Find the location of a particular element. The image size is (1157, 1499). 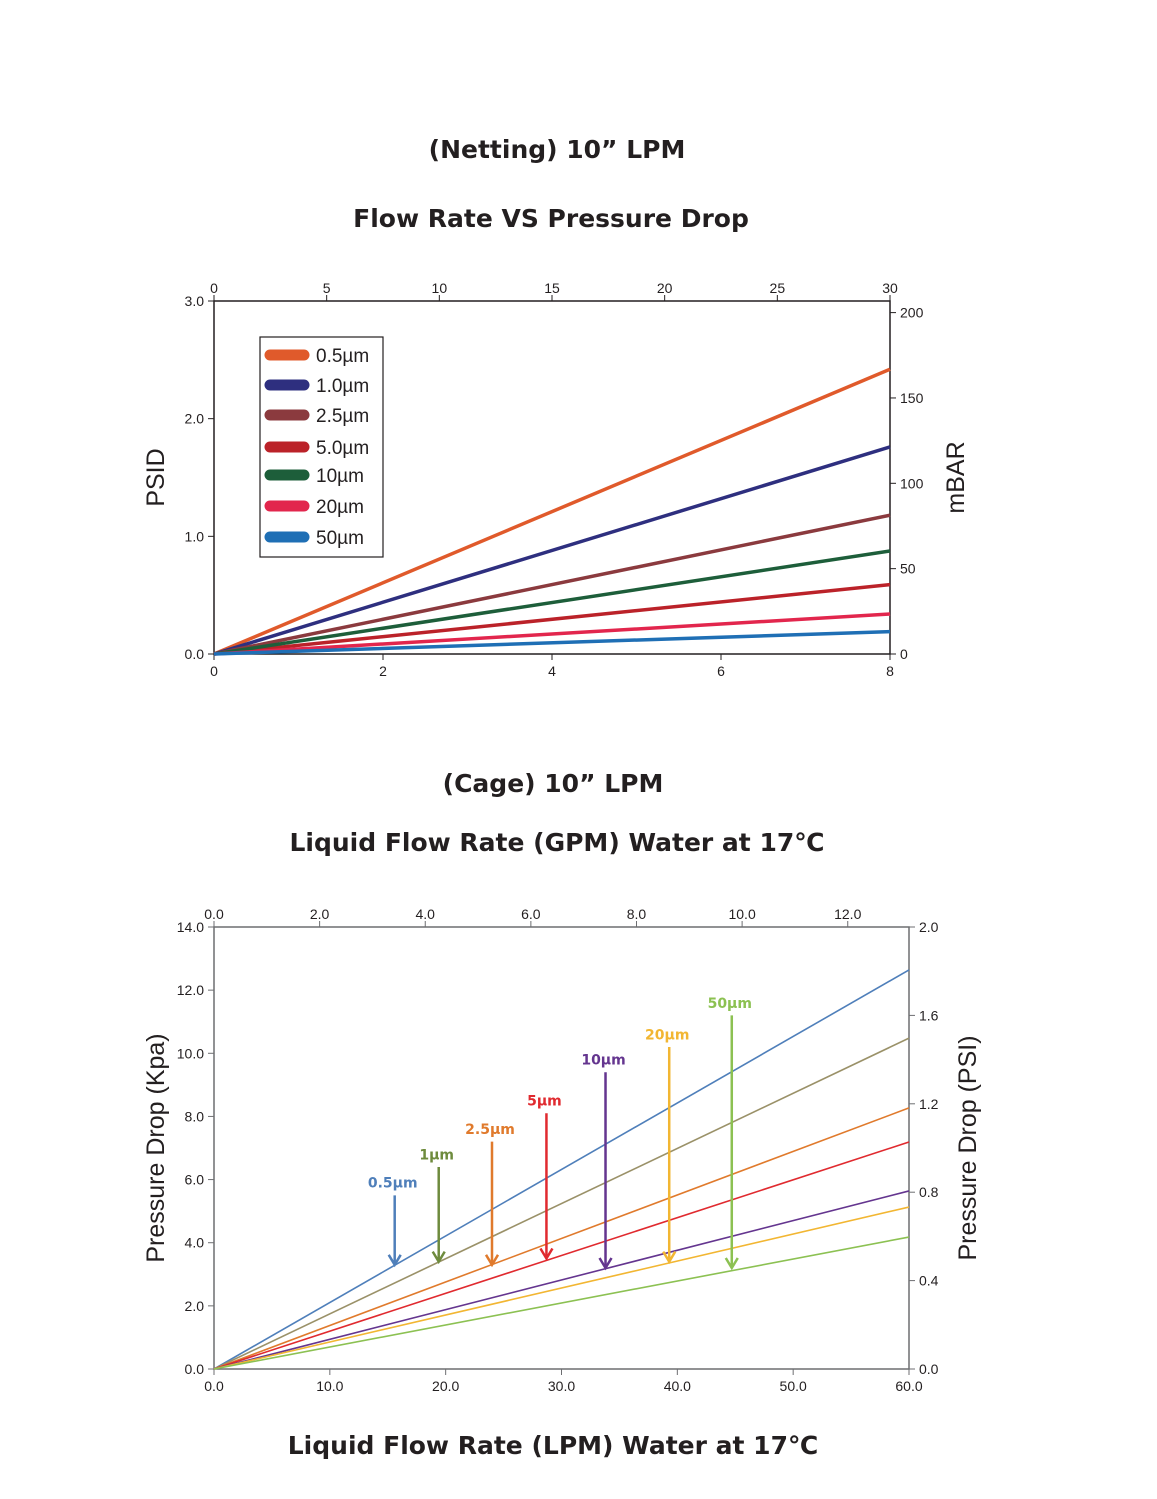

x-tick-label: 60.0 is located at coordinates (908, 1386).